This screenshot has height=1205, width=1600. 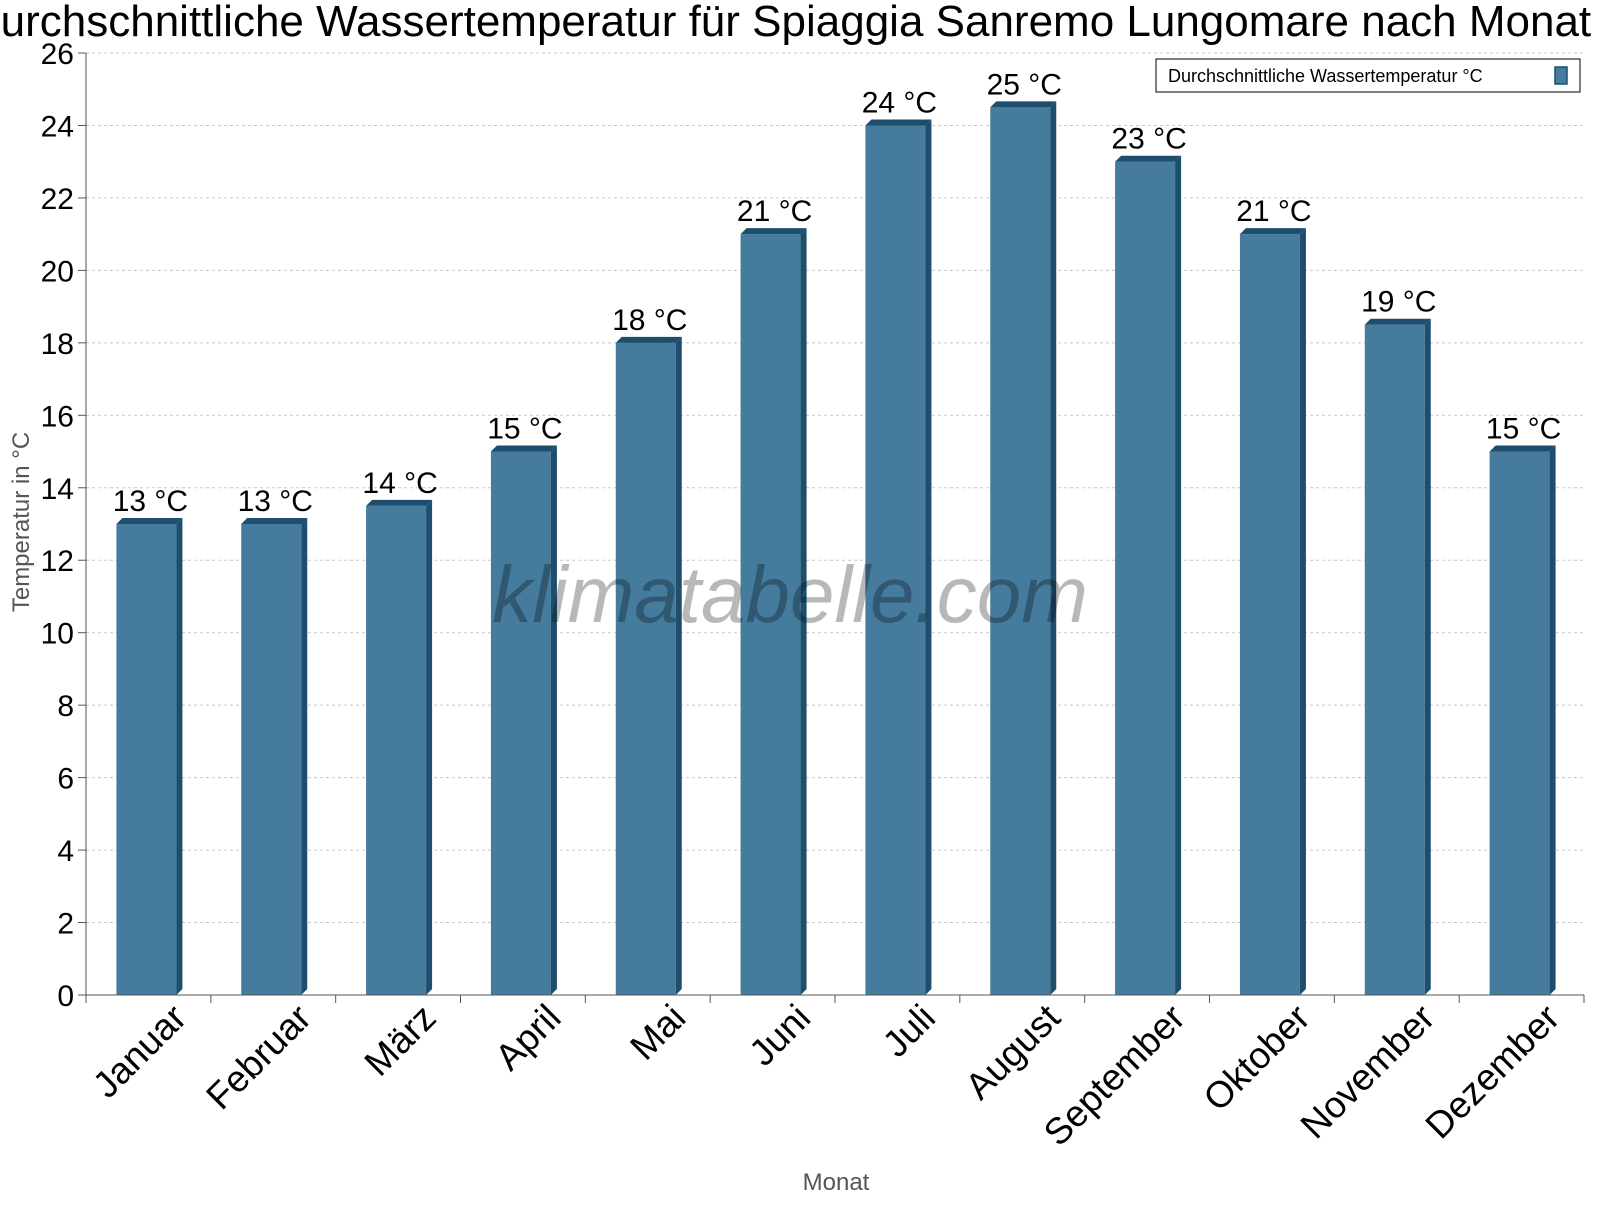 What do you see at coordinates (1257, 1058) in the screenshot?
I see `x-tick-label: Oktober` at bounding box center [1257, 1058].